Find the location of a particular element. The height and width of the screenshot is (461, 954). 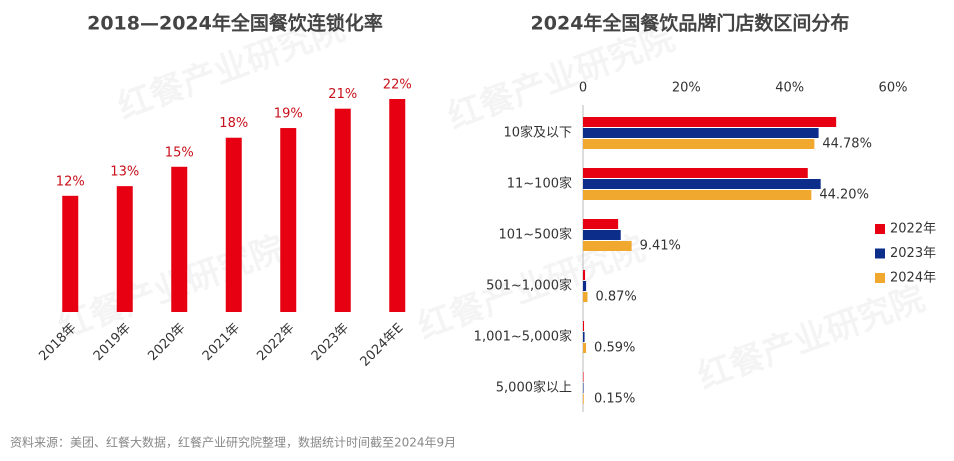

legend-label: 2022年 is located at coordinates (913, 229).